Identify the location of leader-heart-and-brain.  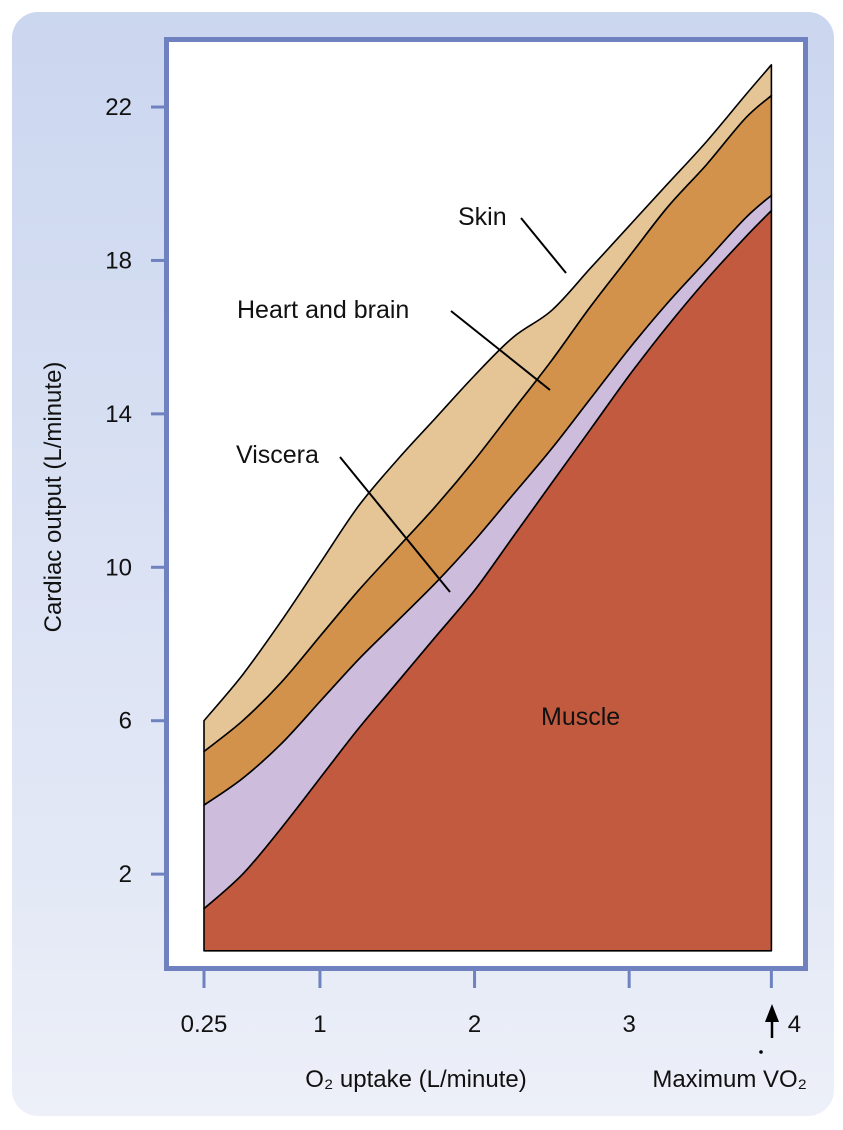
(500, 350).